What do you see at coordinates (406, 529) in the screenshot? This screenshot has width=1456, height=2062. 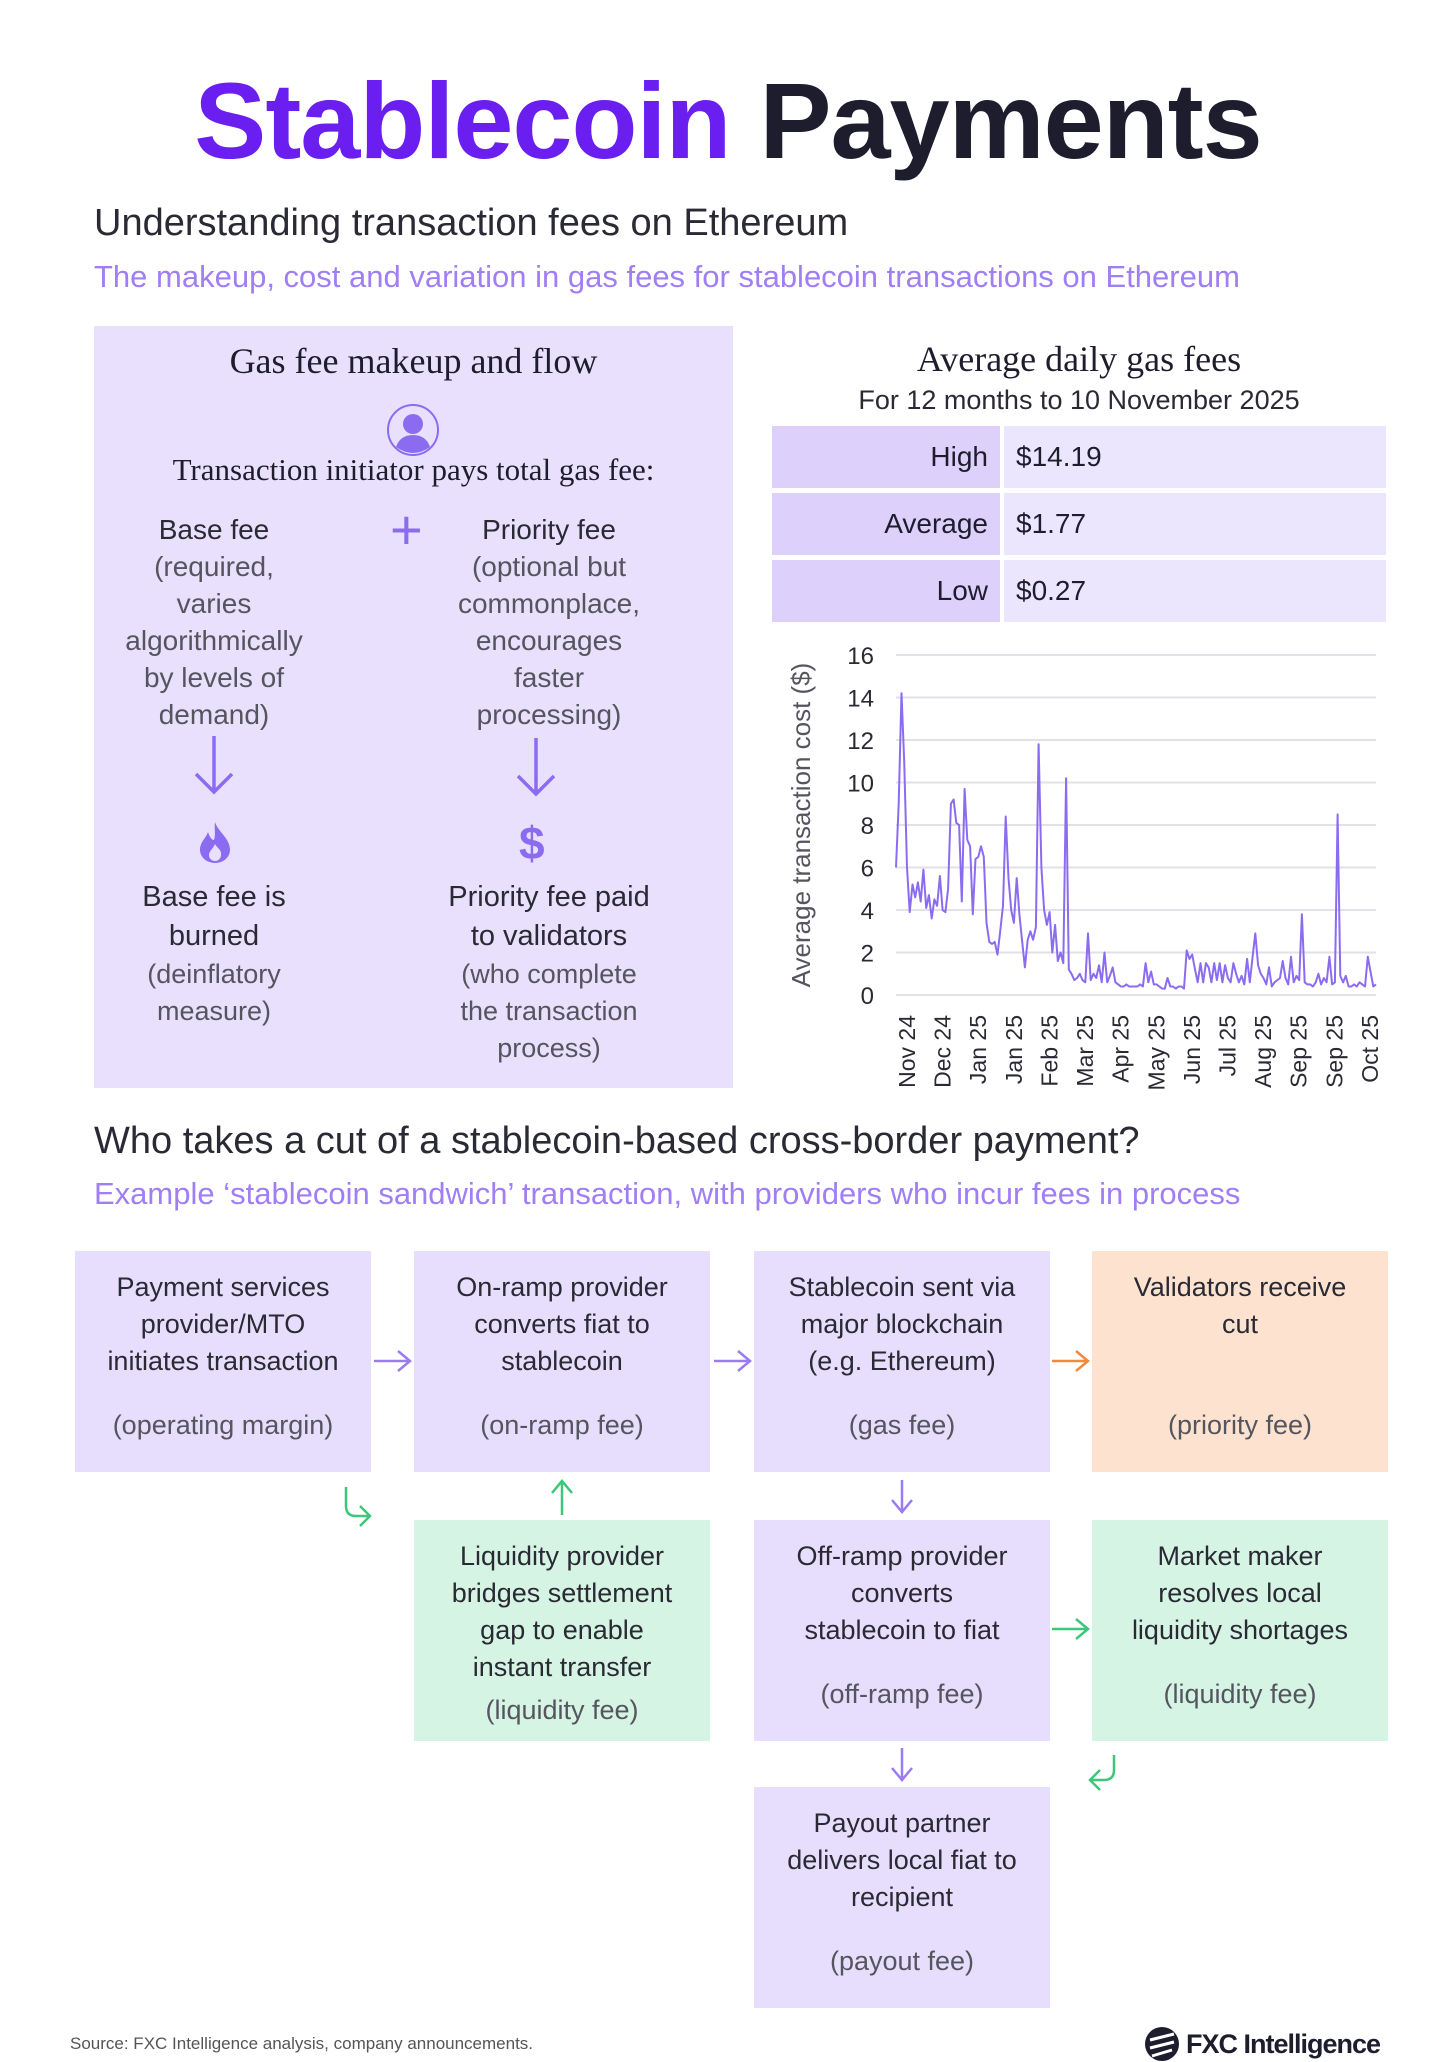 I see `plus-icon: +` at bounding box center [406, 529].